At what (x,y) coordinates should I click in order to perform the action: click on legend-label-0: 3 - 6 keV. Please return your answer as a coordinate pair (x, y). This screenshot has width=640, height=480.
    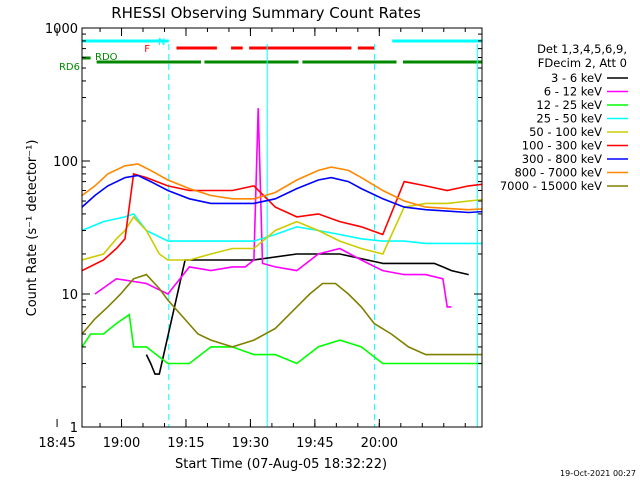
    Looking at the image, I should click on (576, 78).